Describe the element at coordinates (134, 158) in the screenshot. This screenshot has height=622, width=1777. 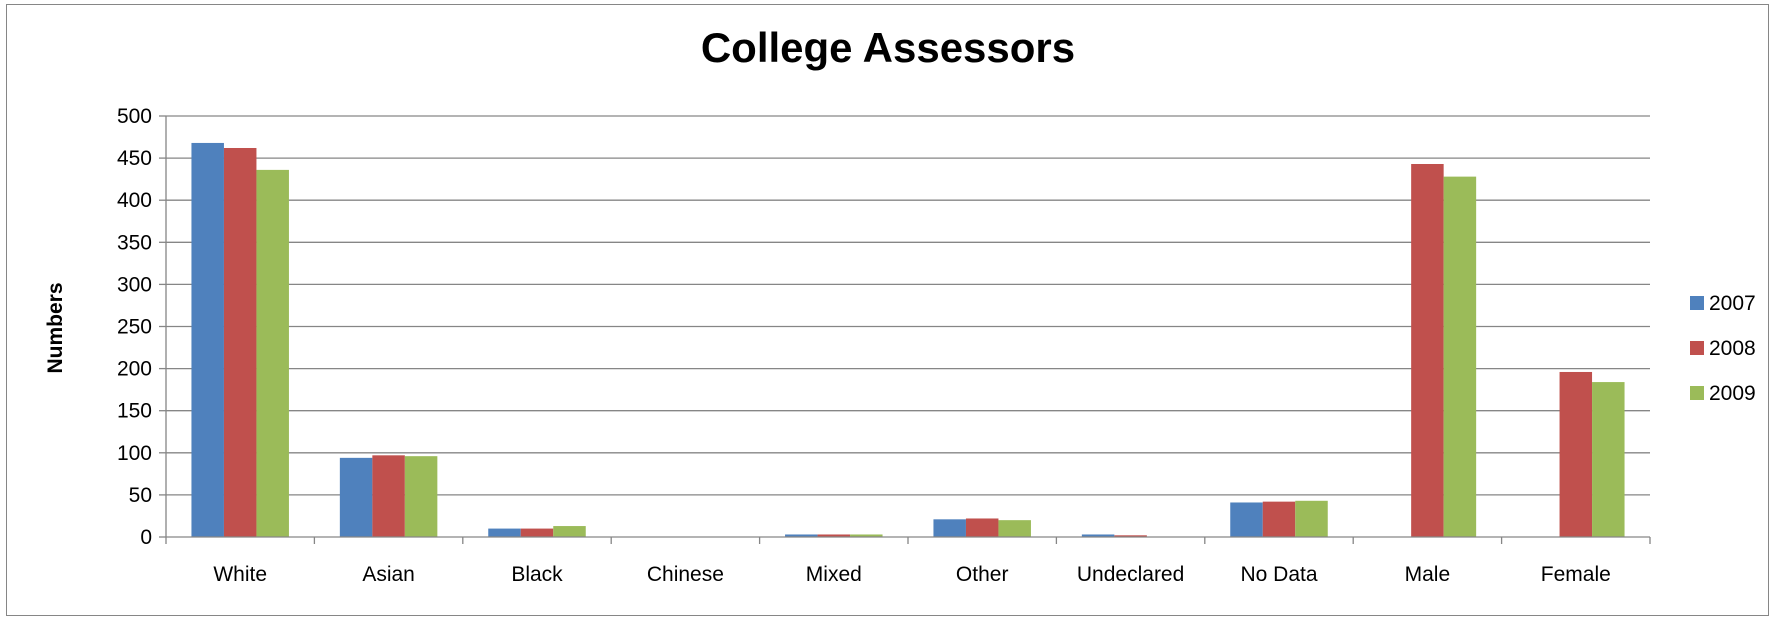
I see `y-tick-label: 450` at that location.